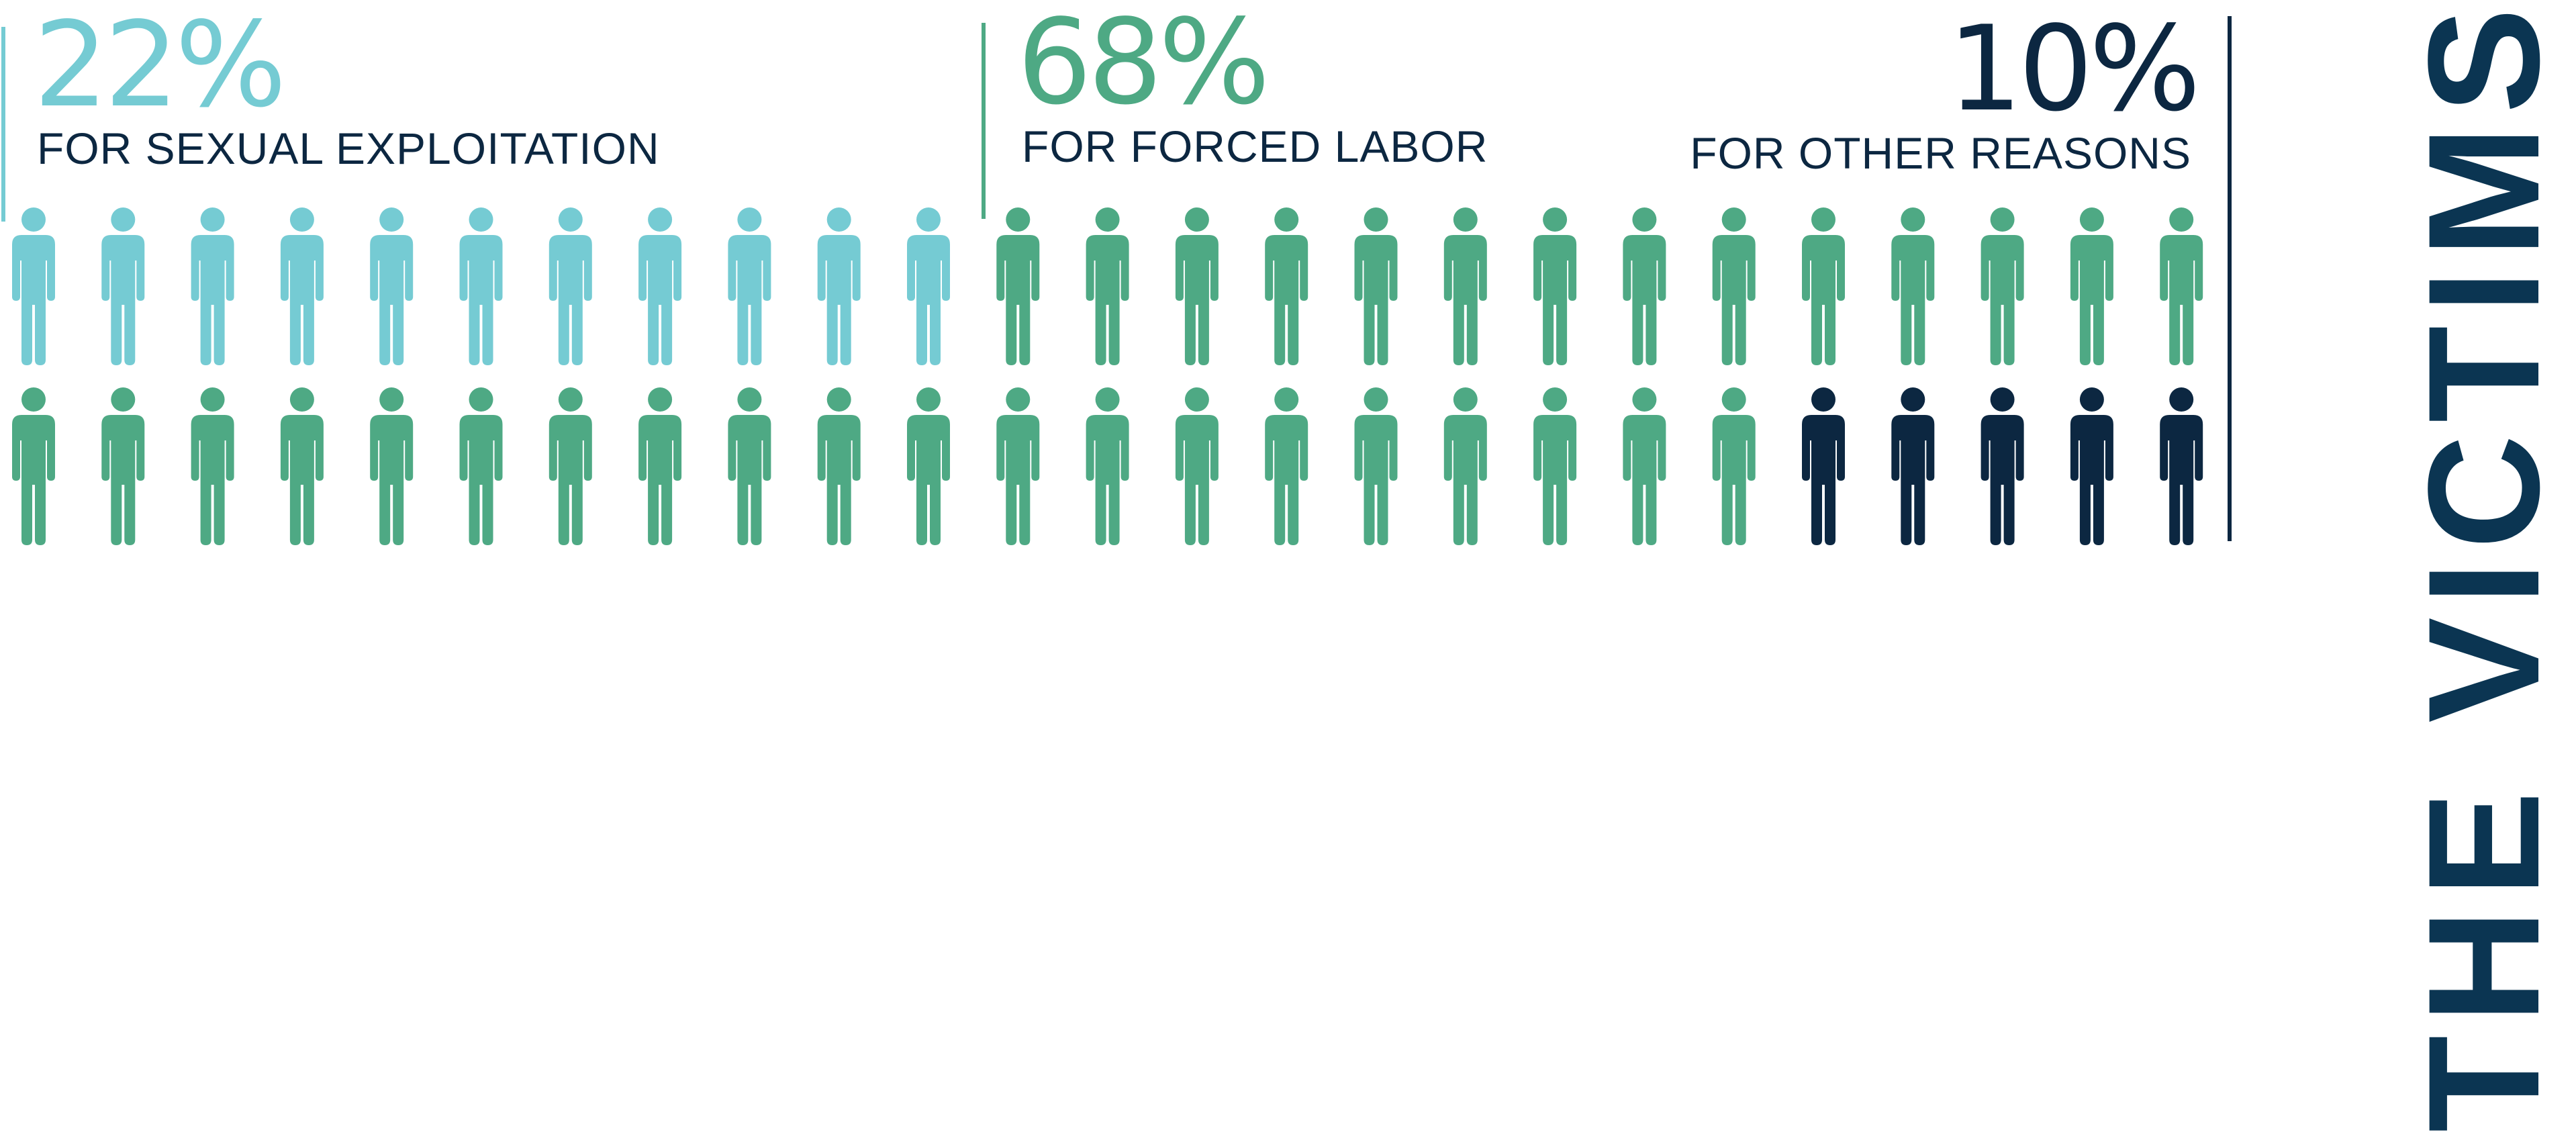 This screenshot has height=1132, width=2576. I want to click on sexual-label: FOR SEXUAL EXPLOITATION, so click(348, 148).